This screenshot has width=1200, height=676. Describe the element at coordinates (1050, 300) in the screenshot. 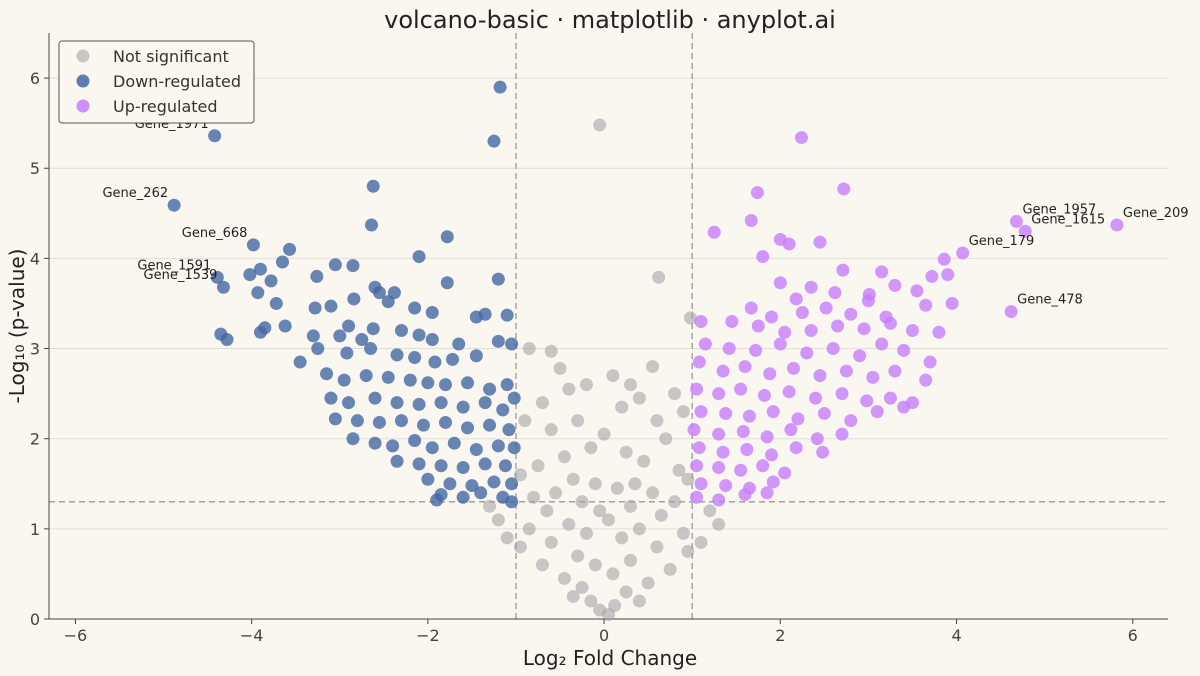

I see `gene-annotation: Gene_478` at that location.